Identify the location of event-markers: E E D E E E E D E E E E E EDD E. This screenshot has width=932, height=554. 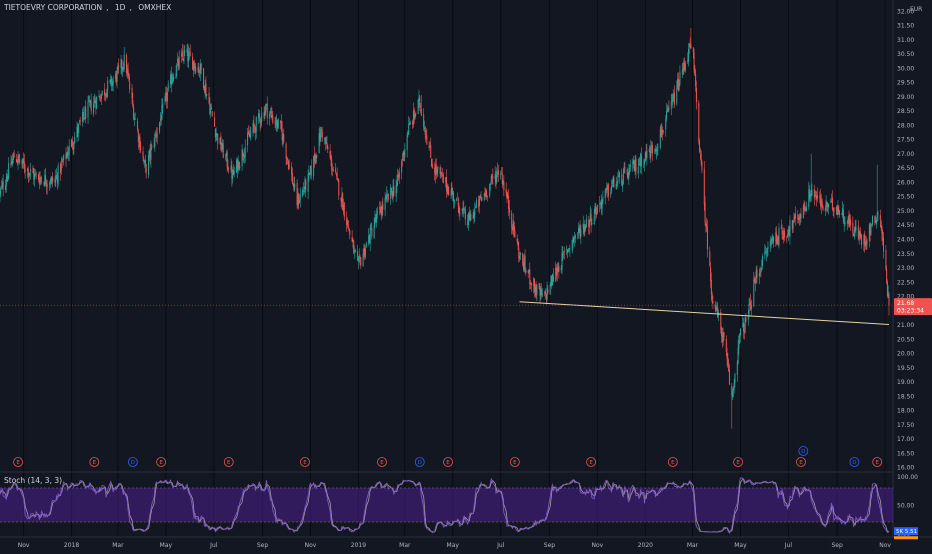
(448, 456).